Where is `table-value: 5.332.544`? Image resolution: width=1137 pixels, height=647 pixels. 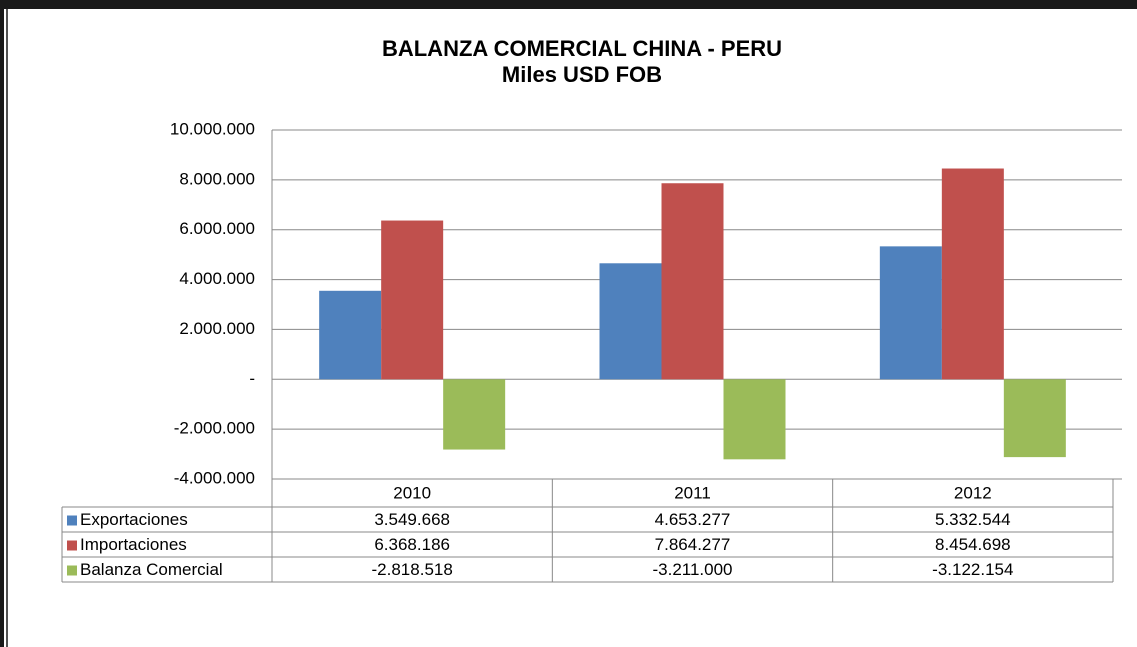
table-value: 5.332.544 is located at coordinates (973, 519).